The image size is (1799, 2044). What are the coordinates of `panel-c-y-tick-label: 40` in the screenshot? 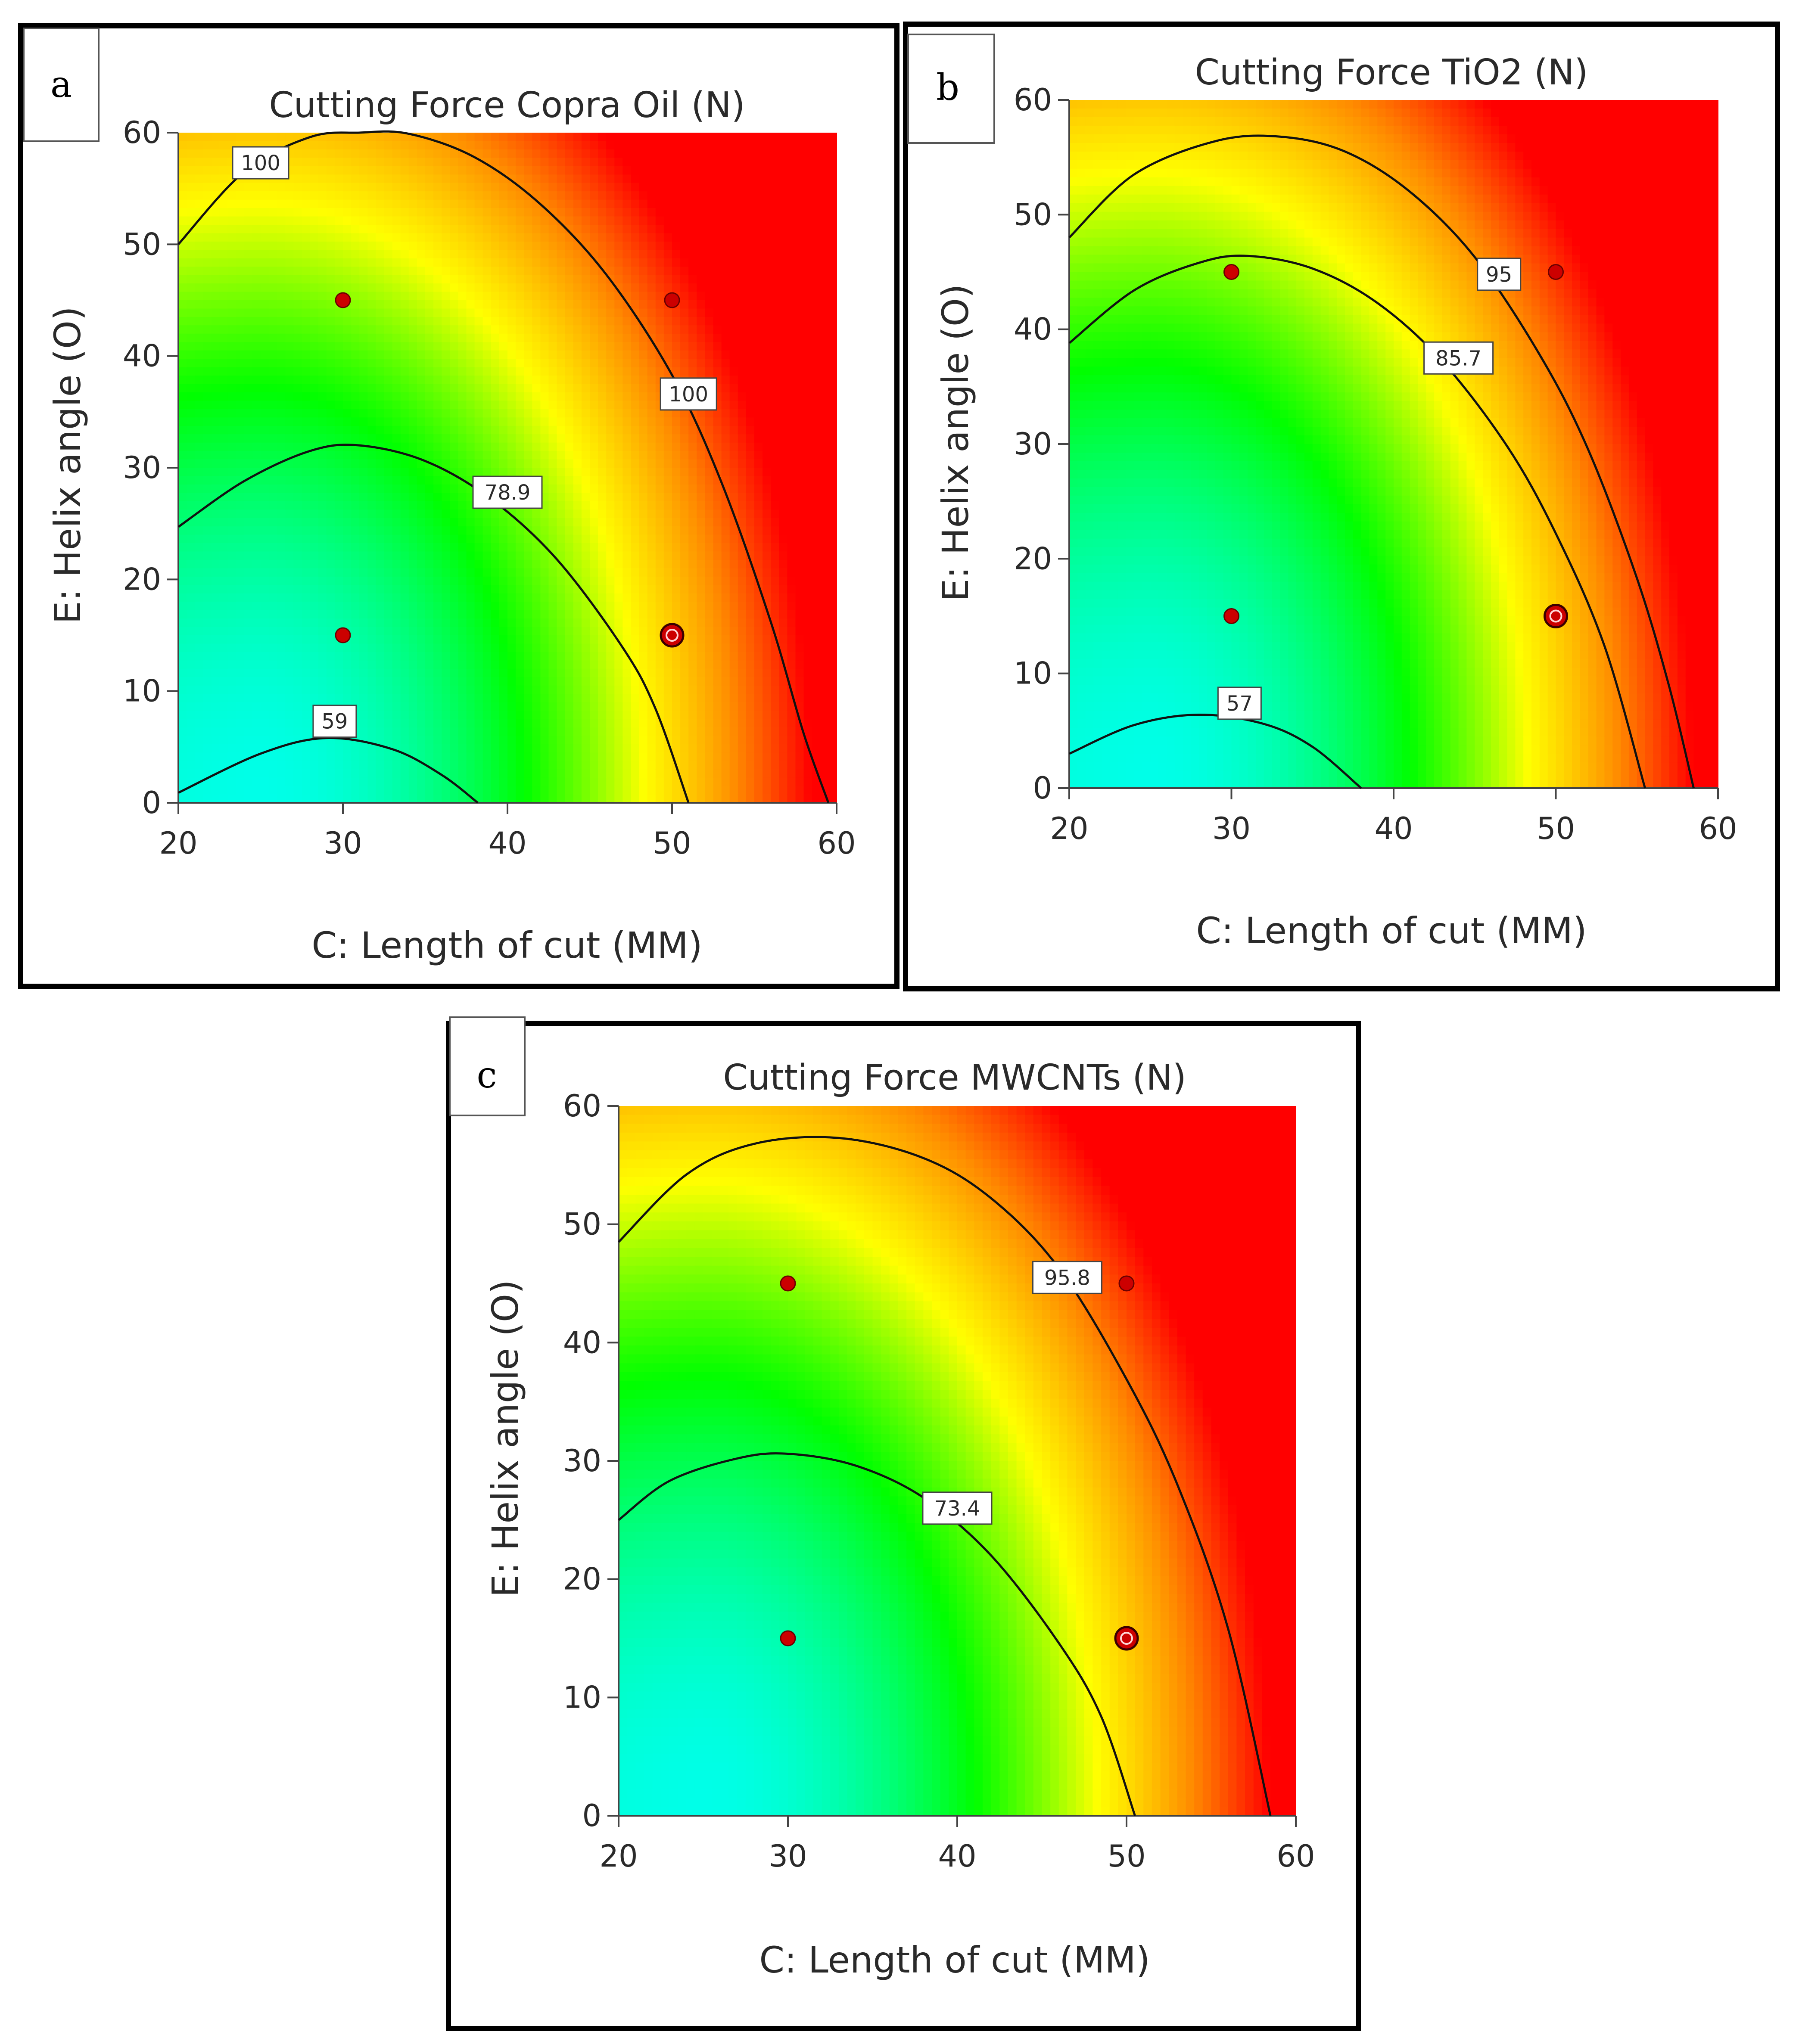 It's located at (582, 1343).